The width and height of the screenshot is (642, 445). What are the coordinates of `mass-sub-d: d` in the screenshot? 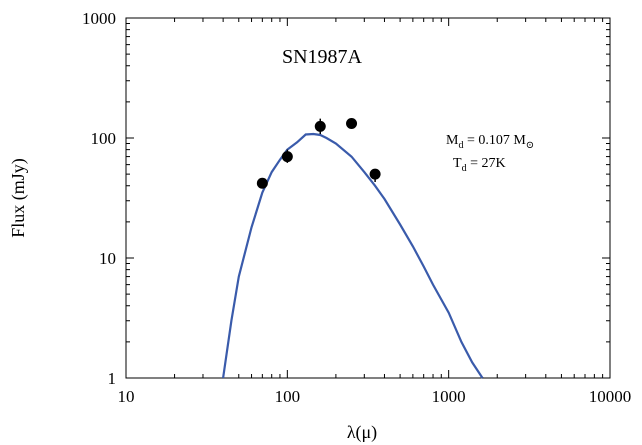 It's located at (460, 145).